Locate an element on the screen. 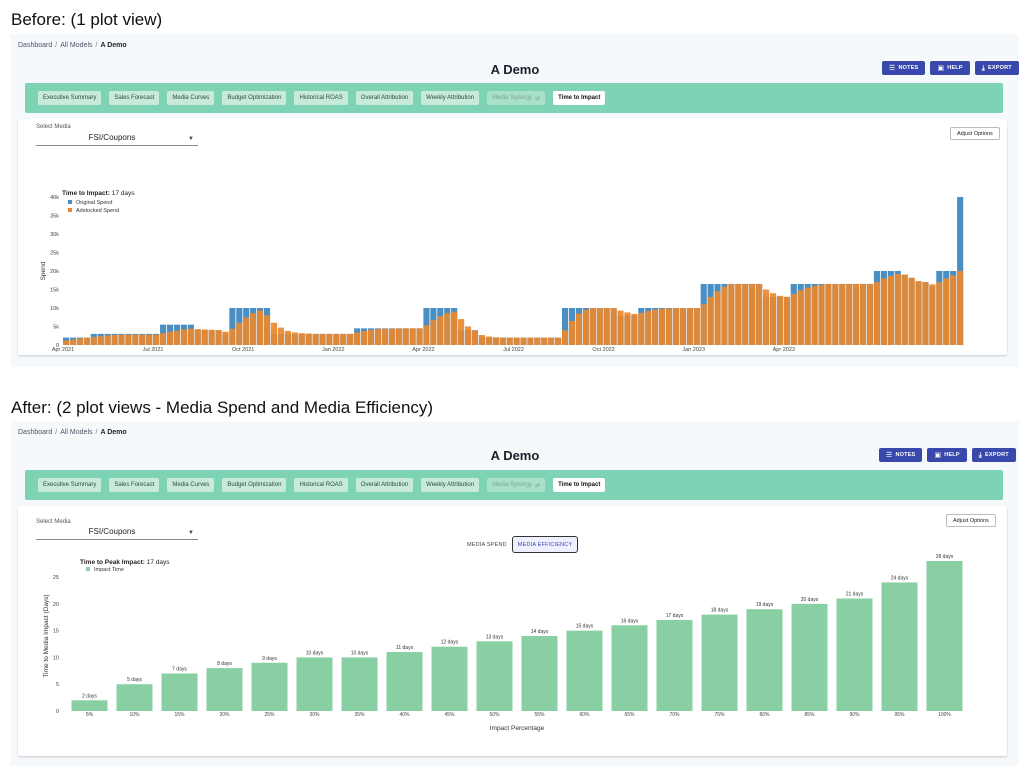 The height and width of the screenshot is (775, 1030). header-buttons: ☰ NOTES ▣ HELP ⤓ EXPORT is located at coordinates (950, 68).